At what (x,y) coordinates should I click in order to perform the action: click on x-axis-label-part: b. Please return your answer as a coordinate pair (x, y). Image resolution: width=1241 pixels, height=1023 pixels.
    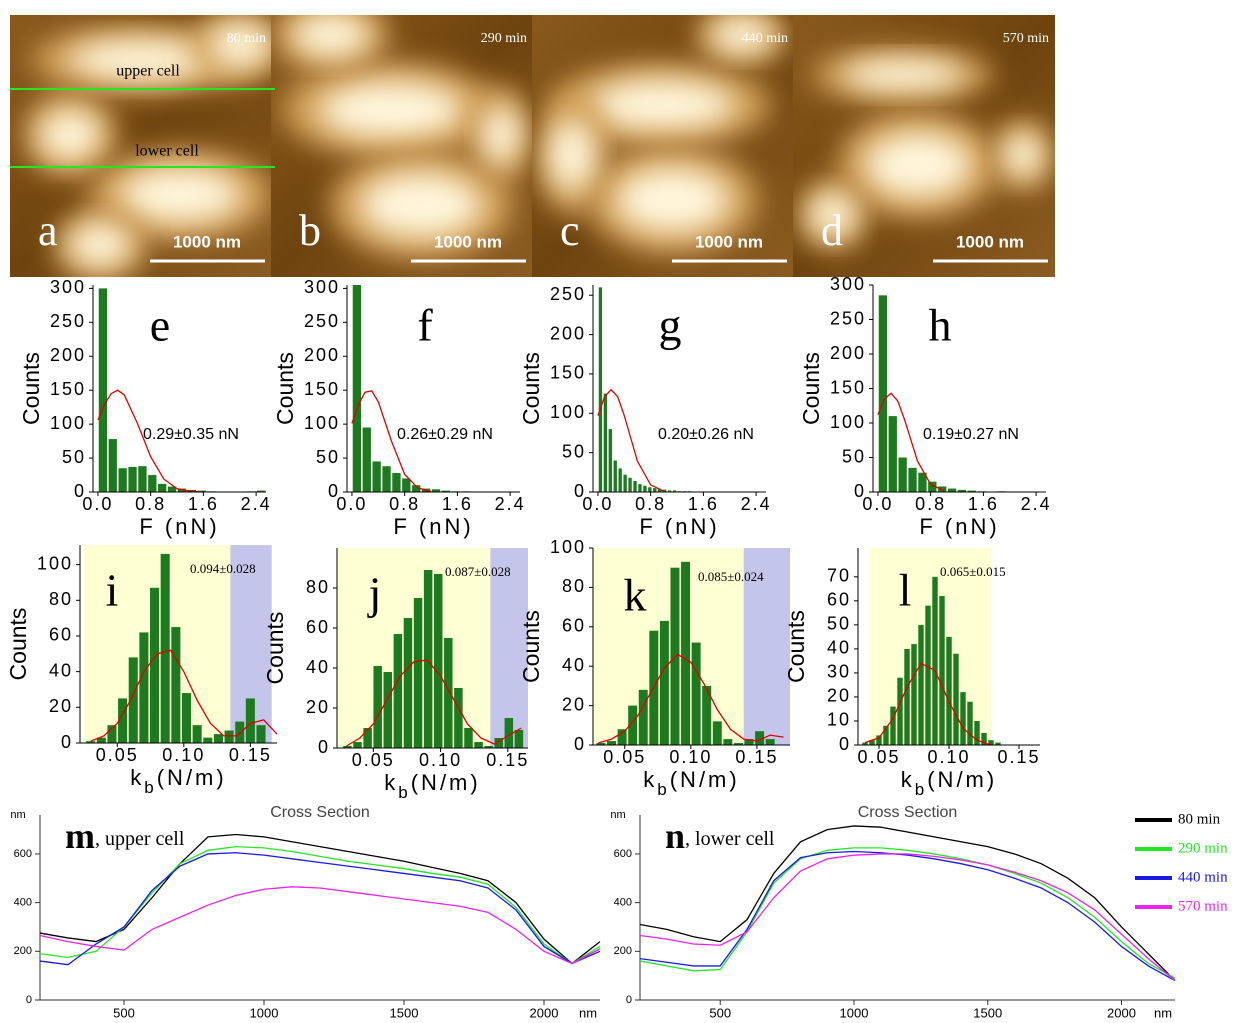
    Looking at the image, I should click on (150, 787).